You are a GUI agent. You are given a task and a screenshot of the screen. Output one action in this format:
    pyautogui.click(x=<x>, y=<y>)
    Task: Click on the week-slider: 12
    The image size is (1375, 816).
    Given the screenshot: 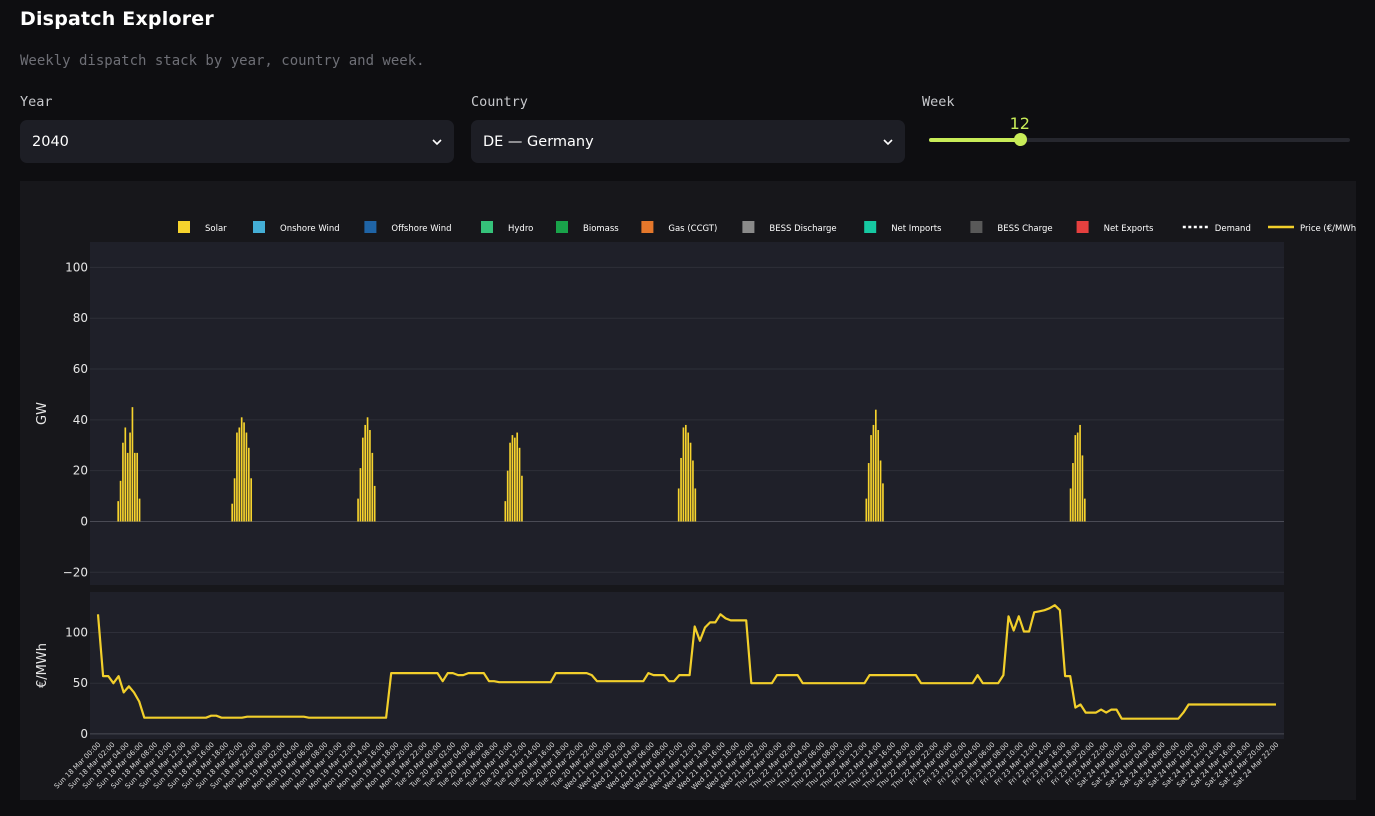 What is the action you would take?
    pyautogui.click(x=1139, y=130)
    